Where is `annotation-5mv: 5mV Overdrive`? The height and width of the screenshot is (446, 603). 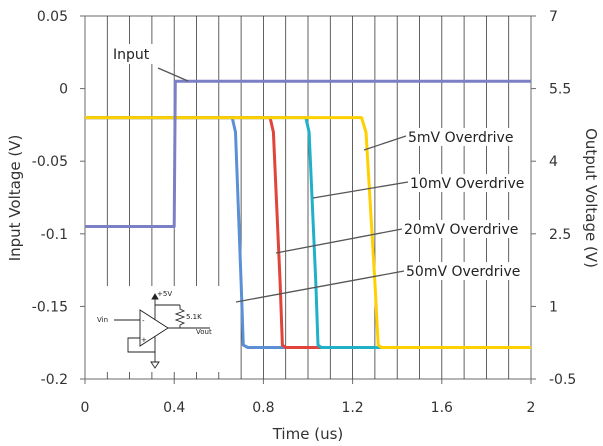 annotation-5mv: 5mV Overdrive is located at coordinates (460, 138).